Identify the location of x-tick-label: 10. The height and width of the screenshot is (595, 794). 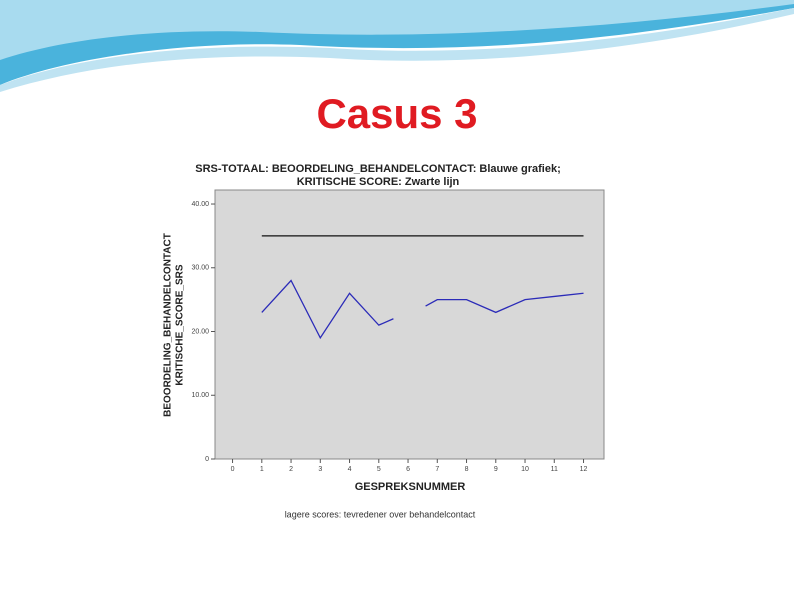
(525, 469).